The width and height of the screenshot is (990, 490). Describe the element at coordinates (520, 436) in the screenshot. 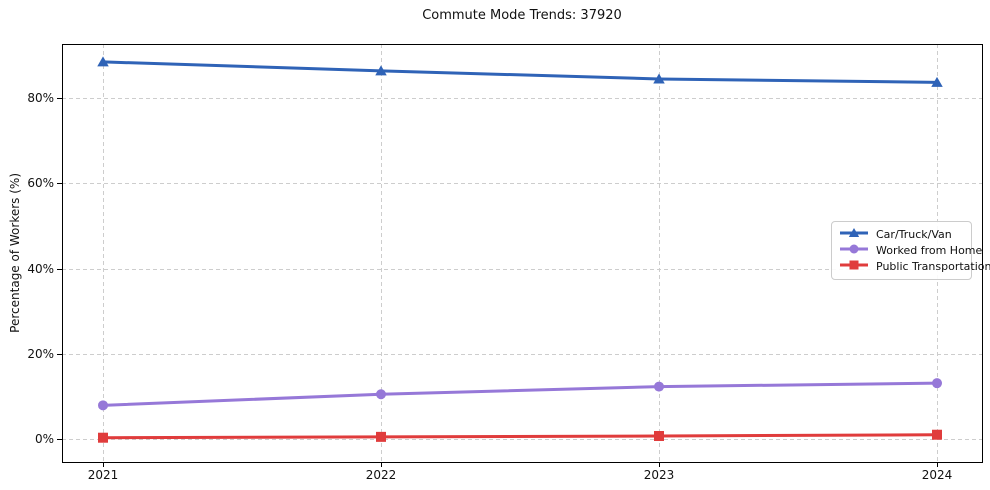

I see `series-line-public-transportation` at that location.